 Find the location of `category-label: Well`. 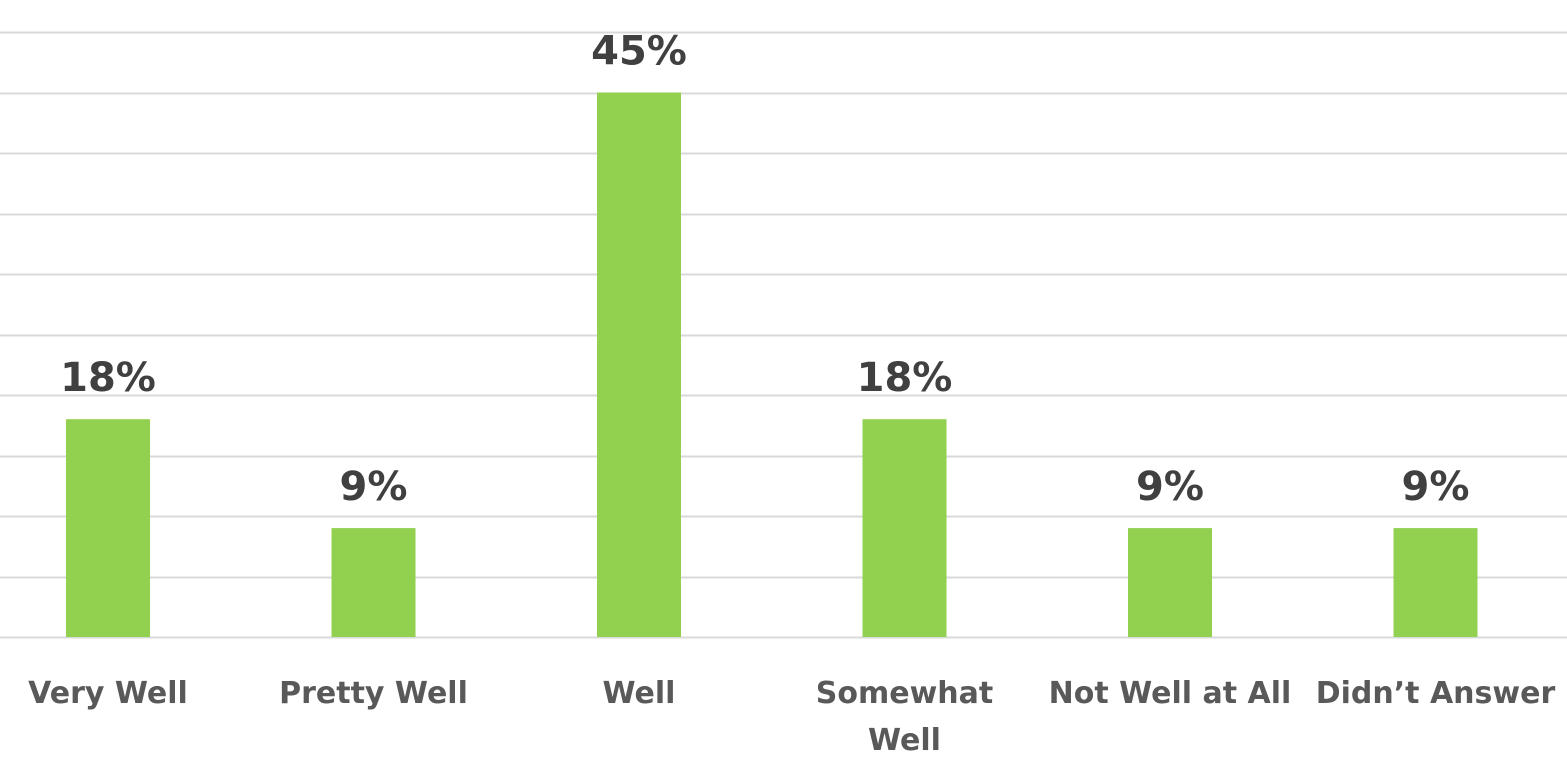

category-label: Well is located at coordinates (639, 693).